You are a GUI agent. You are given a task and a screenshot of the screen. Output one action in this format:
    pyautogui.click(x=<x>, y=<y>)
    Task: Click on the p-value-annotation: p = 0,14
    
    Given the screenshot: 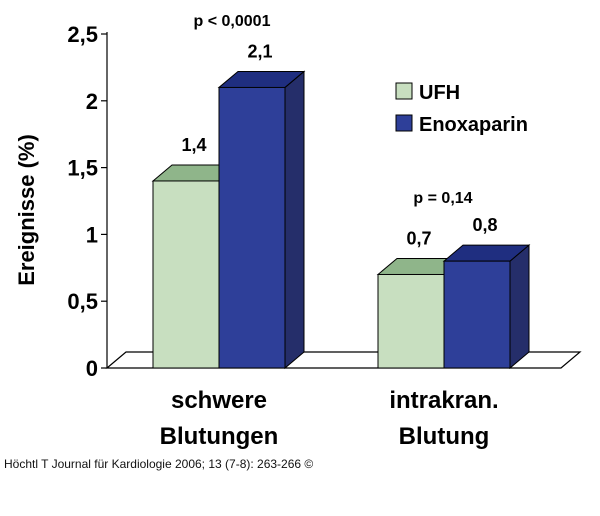 What is the action you would take?
    pyautogui.click(x=442, y=198)
    